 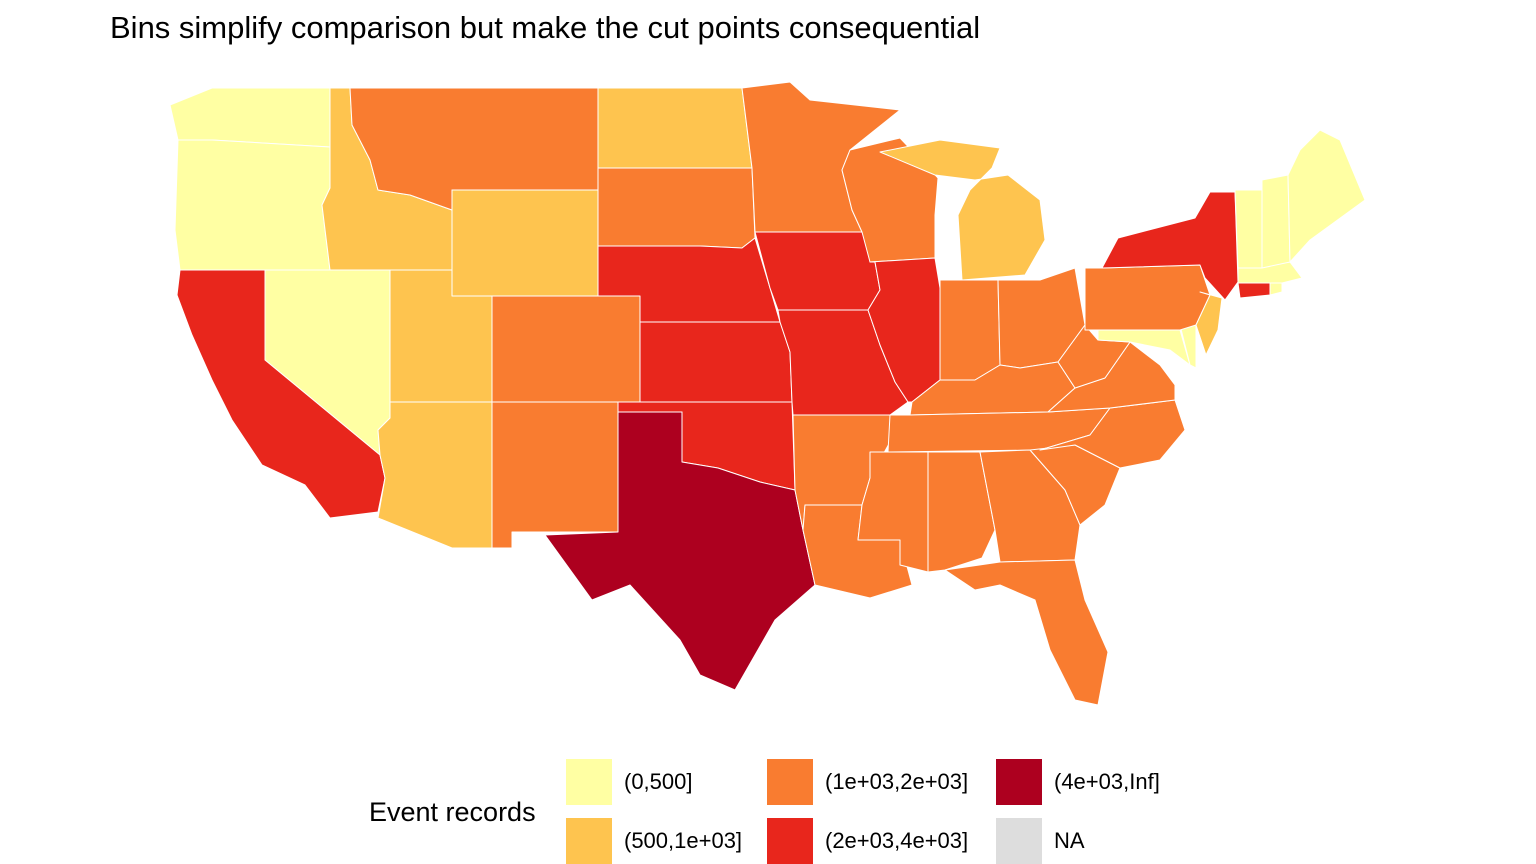 What do you see at coordinates (970, 330) in the screenshot?
I see `state-IN` at bounding box center [970, 330].